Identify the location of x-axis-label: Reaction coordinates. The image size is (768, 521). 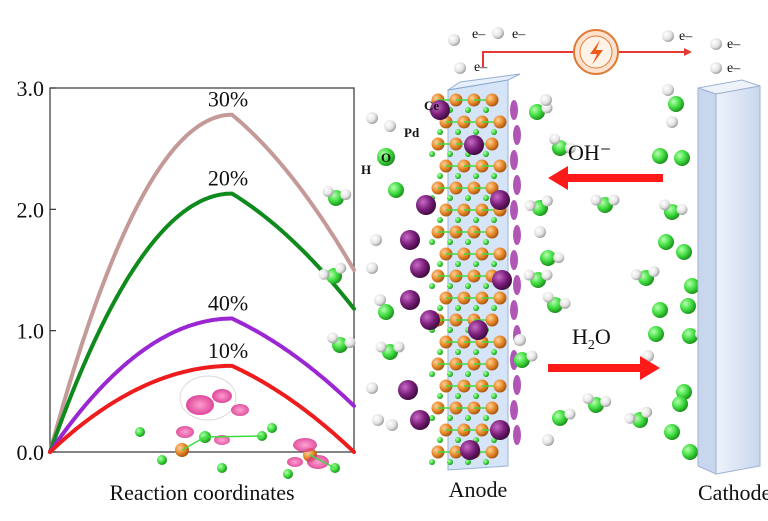
(201, 492).